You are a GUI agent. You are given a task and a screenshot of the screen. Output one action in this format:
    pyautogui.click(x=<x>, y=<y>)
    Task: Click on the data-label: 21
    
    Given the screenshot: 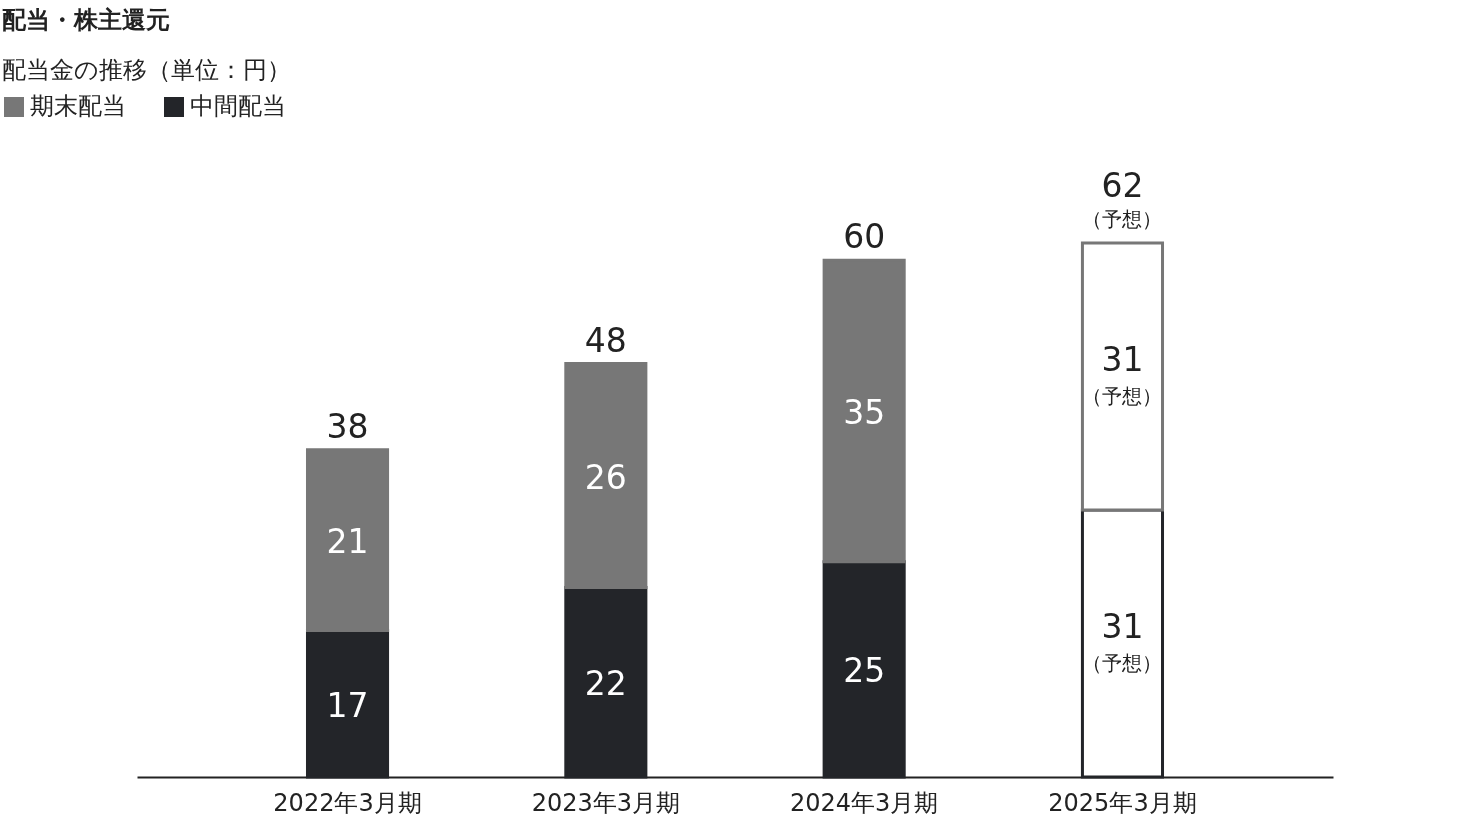 What is the action you would take?
    pyautogui.click(x=347, y=542)
    